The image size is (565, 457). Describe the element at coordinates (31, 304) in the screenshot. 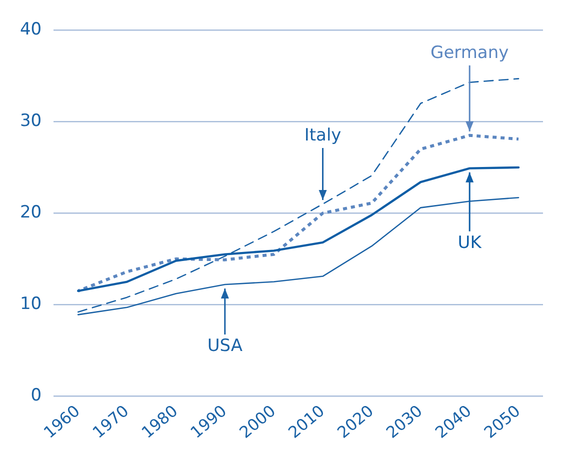

I see `y-tick-label: 10` at that location.